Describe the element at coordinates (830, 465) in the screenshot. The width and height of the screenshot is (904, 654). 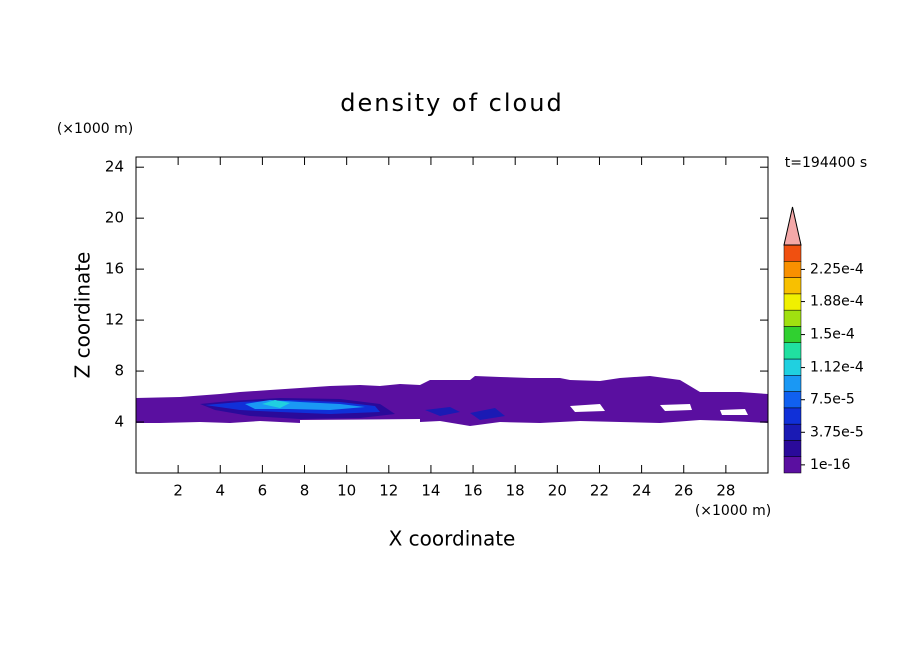
I see `colorbar-tick-label: 1e-16` at that location.